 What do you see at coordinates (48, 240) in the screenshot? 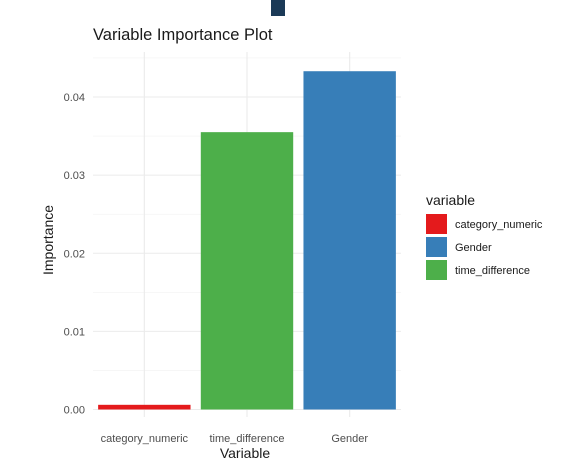
I see `y-axis-title: Importance` at bounding box center [48, 240].